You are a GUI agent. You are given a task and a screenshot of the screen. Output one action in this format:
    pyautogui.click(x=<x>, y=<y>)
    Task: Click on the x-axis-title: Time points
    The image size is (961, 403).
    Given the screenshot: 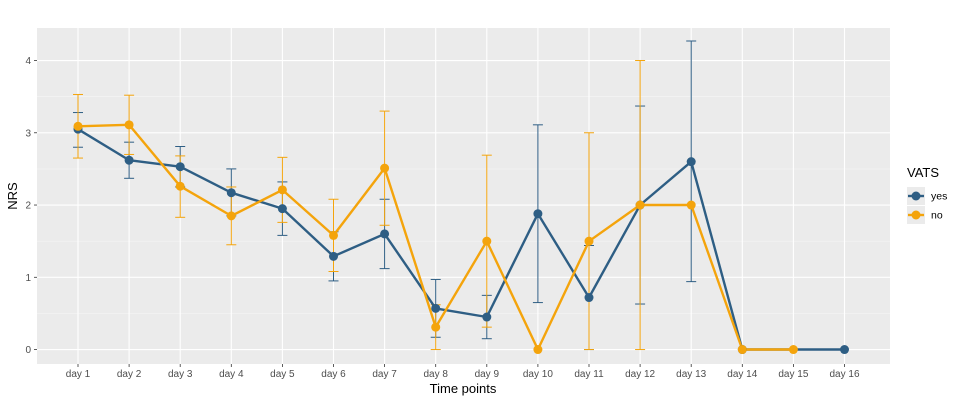 What is the action you would take?
    pyautogui.click(x=463, y=388)
    